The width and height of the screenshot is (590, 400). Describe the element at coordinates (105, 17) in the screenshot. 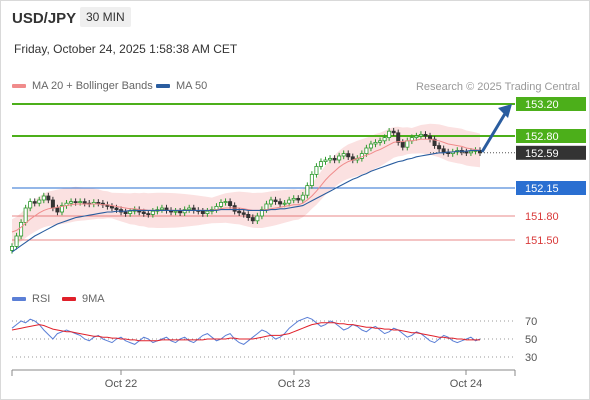

I see `timeframe-badge: 30 MIN` at that location.